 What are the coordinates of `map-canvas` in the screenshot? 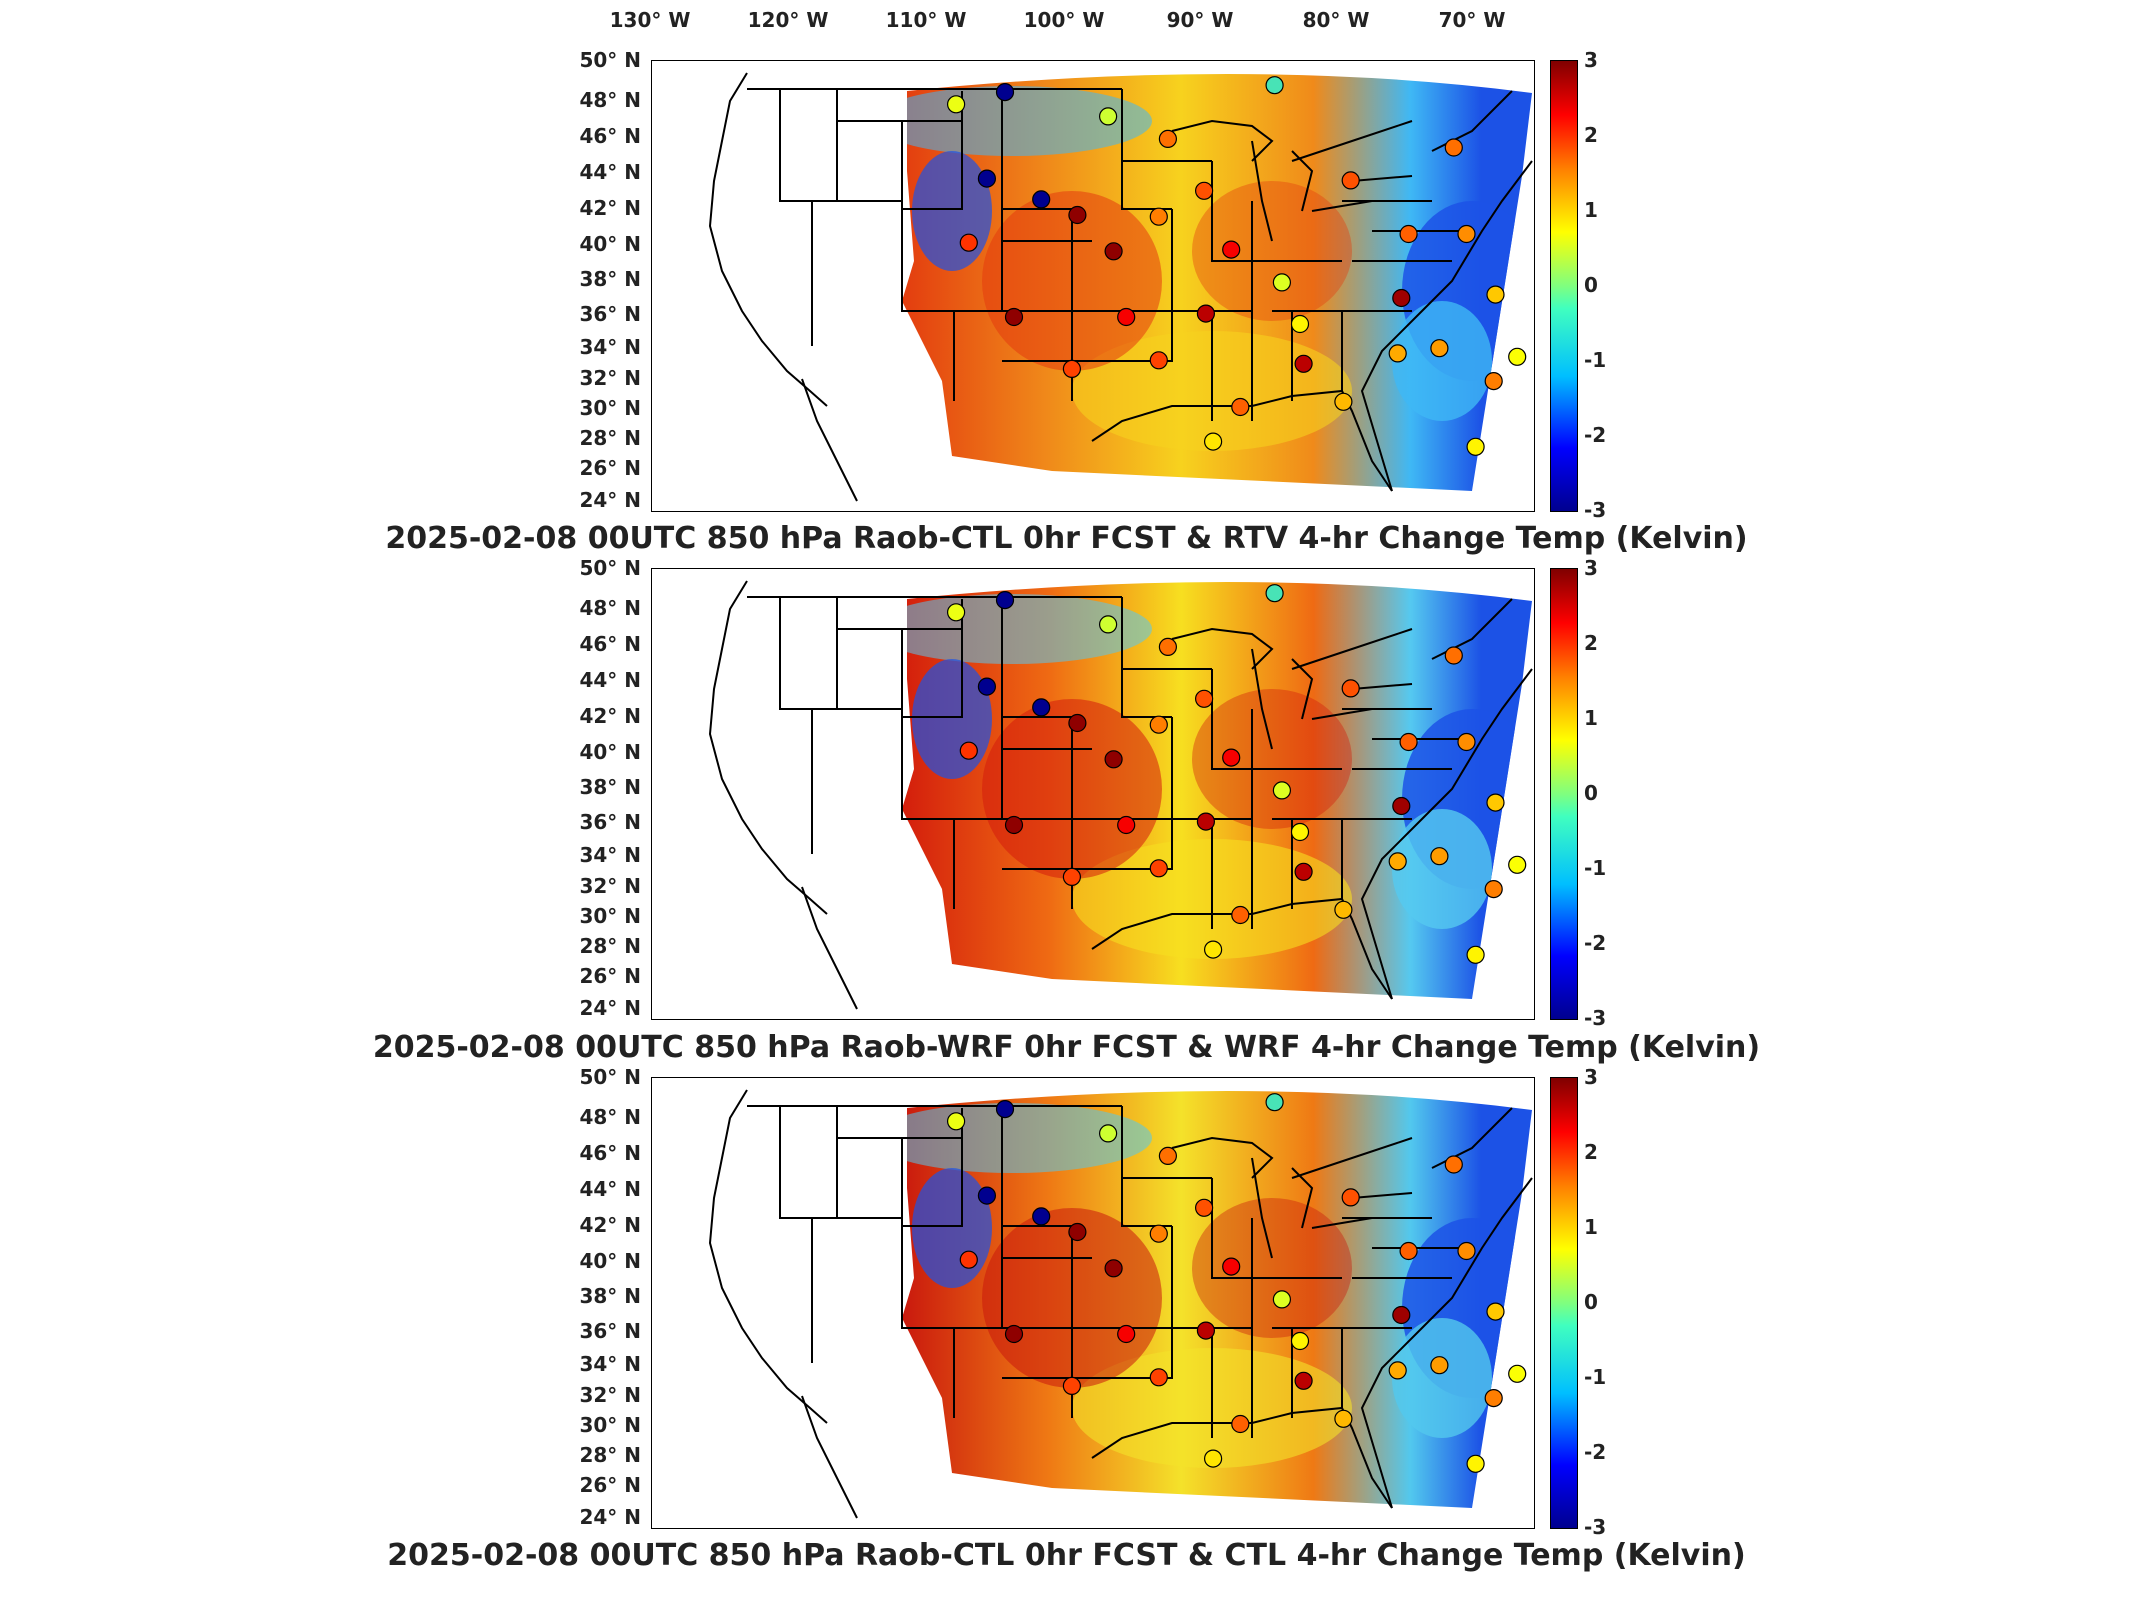 It's located at (1120, 287).